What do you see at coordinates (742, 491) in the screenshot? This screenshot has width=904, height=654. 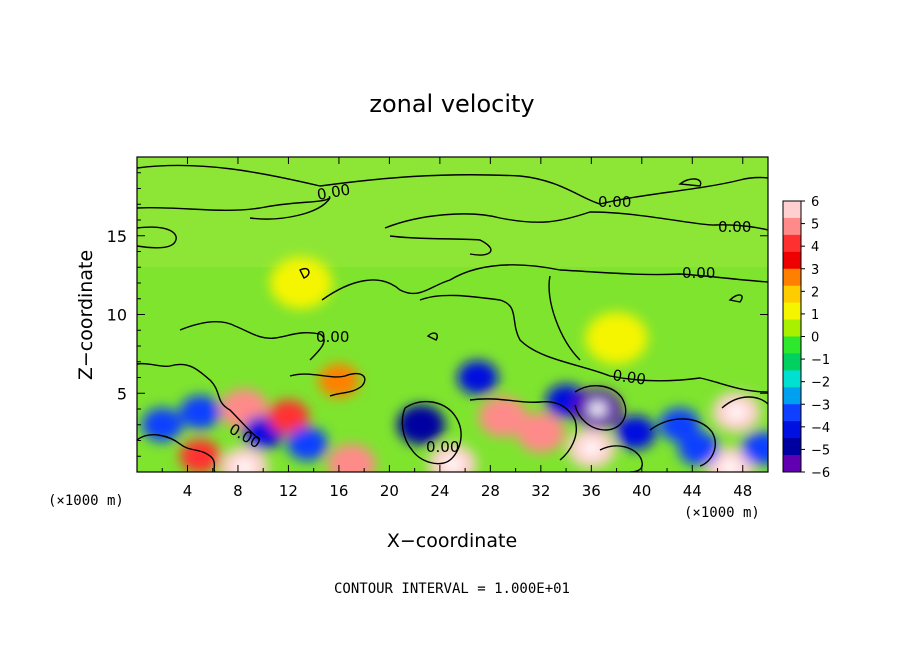 I see `x-tick-label: 48` at bounding box center [742, 491].